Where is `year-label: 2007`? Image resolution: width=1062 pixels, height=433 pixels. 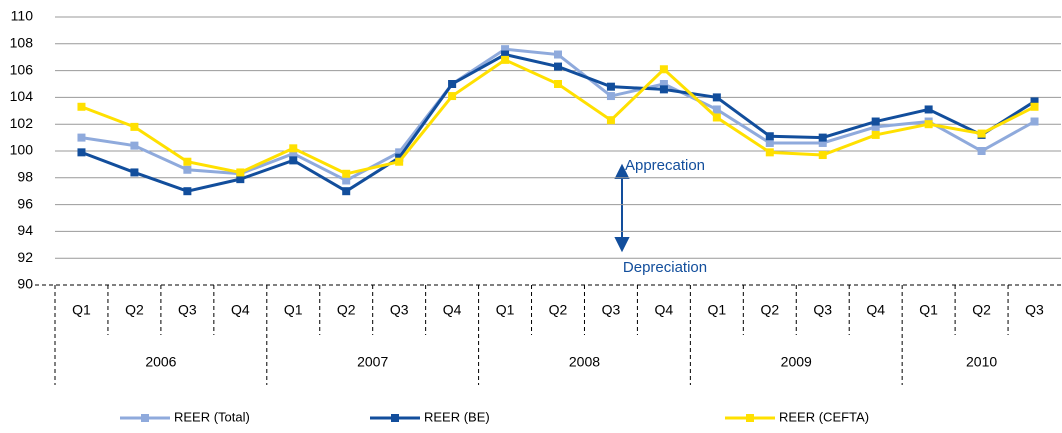
year-label: 2007 is located at coordinates (372, 362).